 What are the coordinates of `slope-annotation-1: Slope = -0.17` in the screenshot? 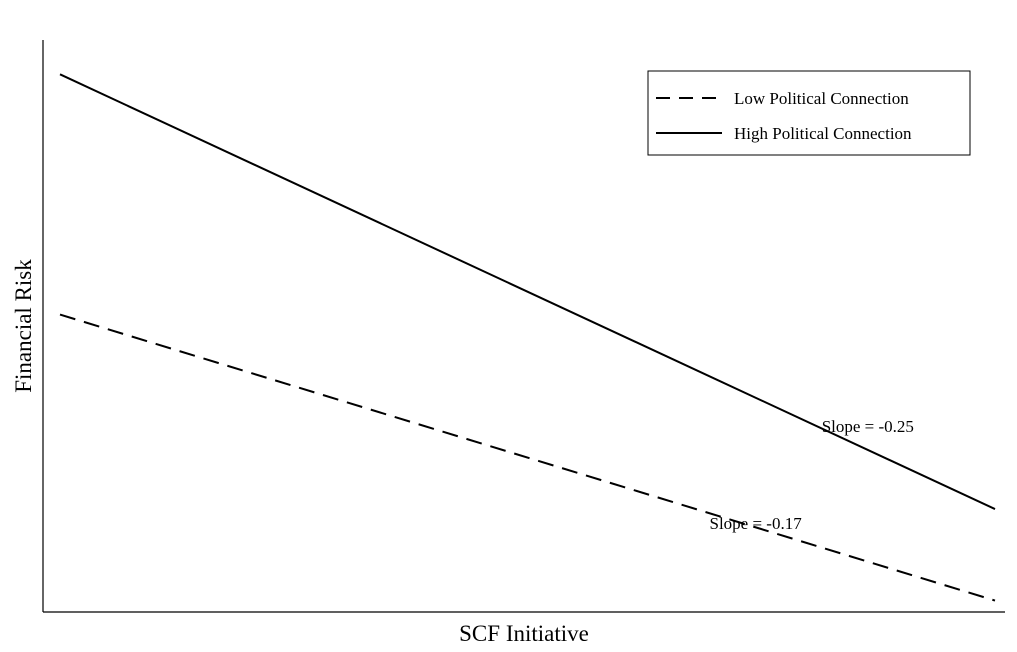 It's located at (756, 523).